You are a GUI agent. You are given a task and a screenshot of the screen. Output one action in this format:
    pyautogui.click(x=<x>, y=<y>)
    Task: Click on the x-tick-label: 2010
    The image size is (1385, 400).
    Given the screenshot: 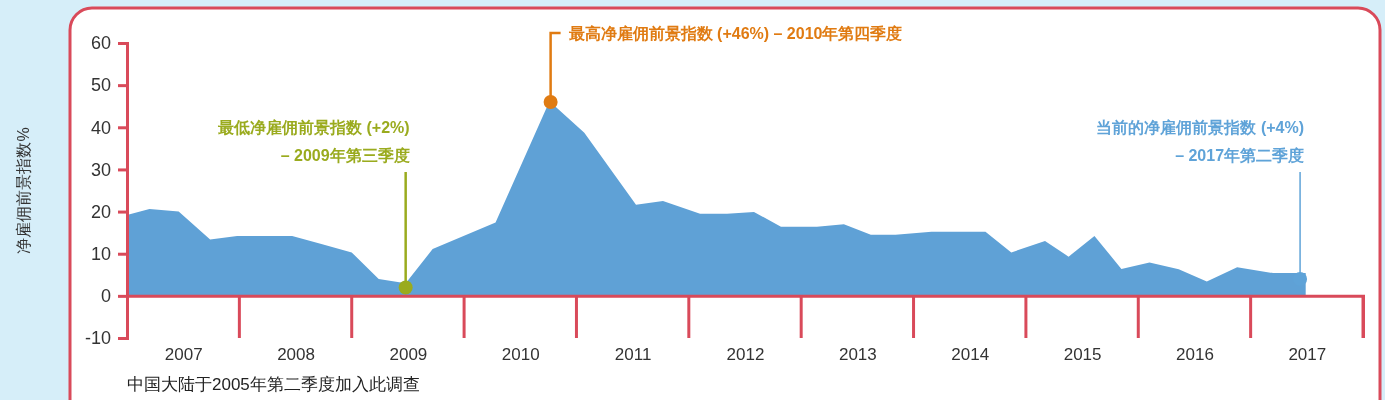 What is the action you would take?
    pyautogui.click(x=520, y=355)
    